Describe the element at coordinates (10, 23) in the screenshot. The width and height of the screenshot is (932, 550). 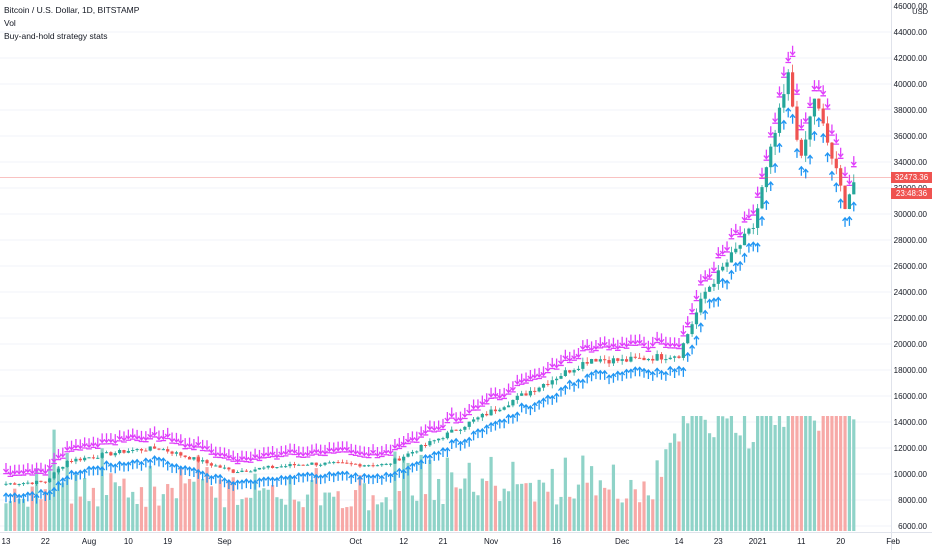
I see `volume-indicator-label: Vol` at that location.